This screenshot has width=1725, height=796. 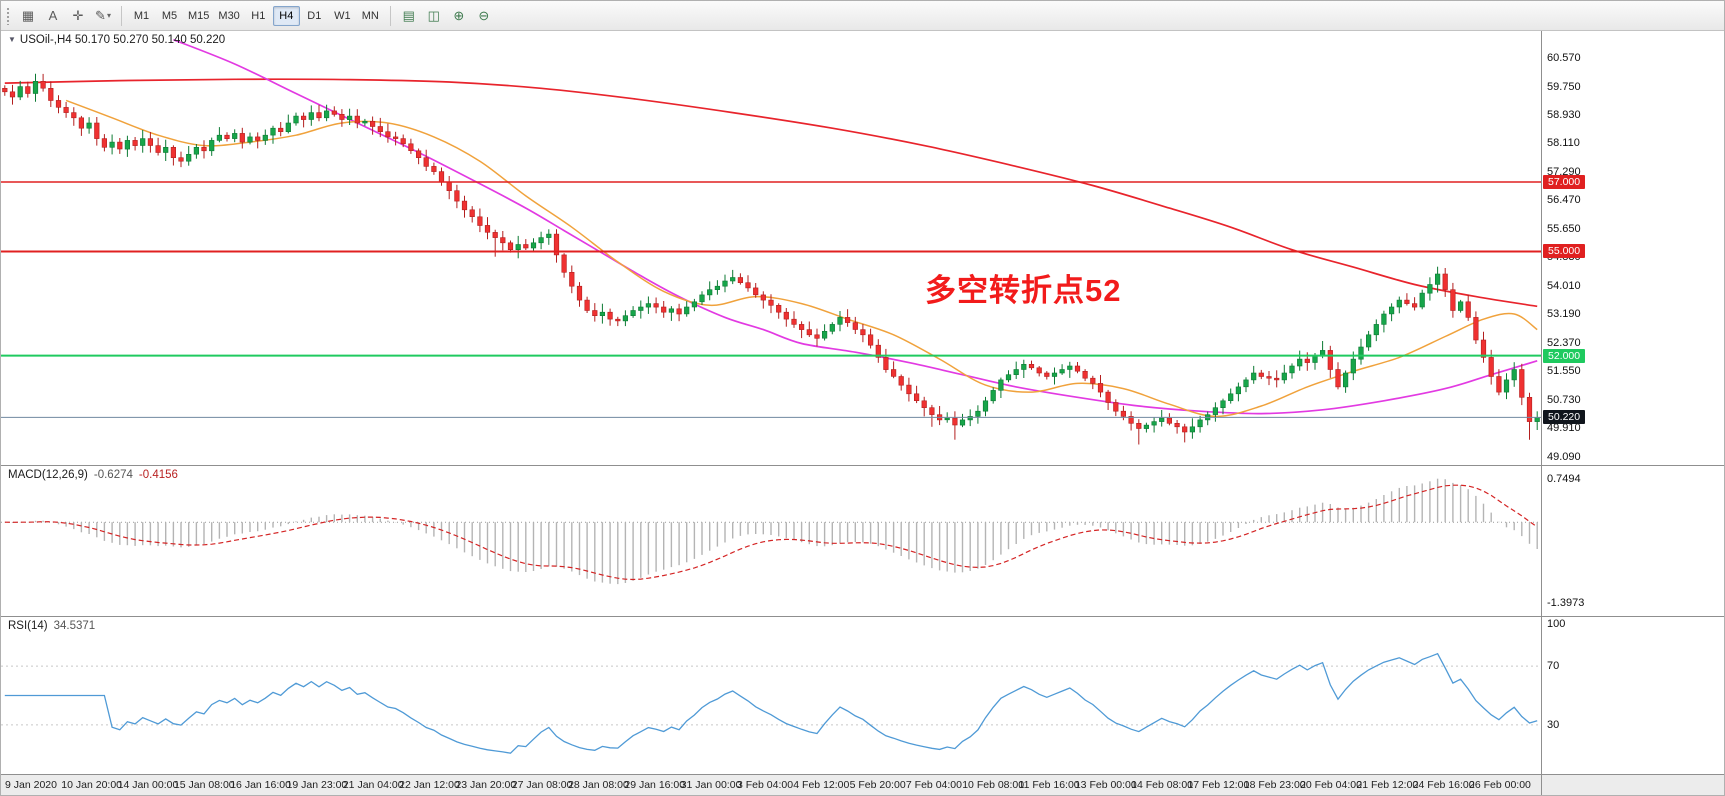 I want to click on time-axis-label: 21 Jan 04:00, so click(x=373, y=785).